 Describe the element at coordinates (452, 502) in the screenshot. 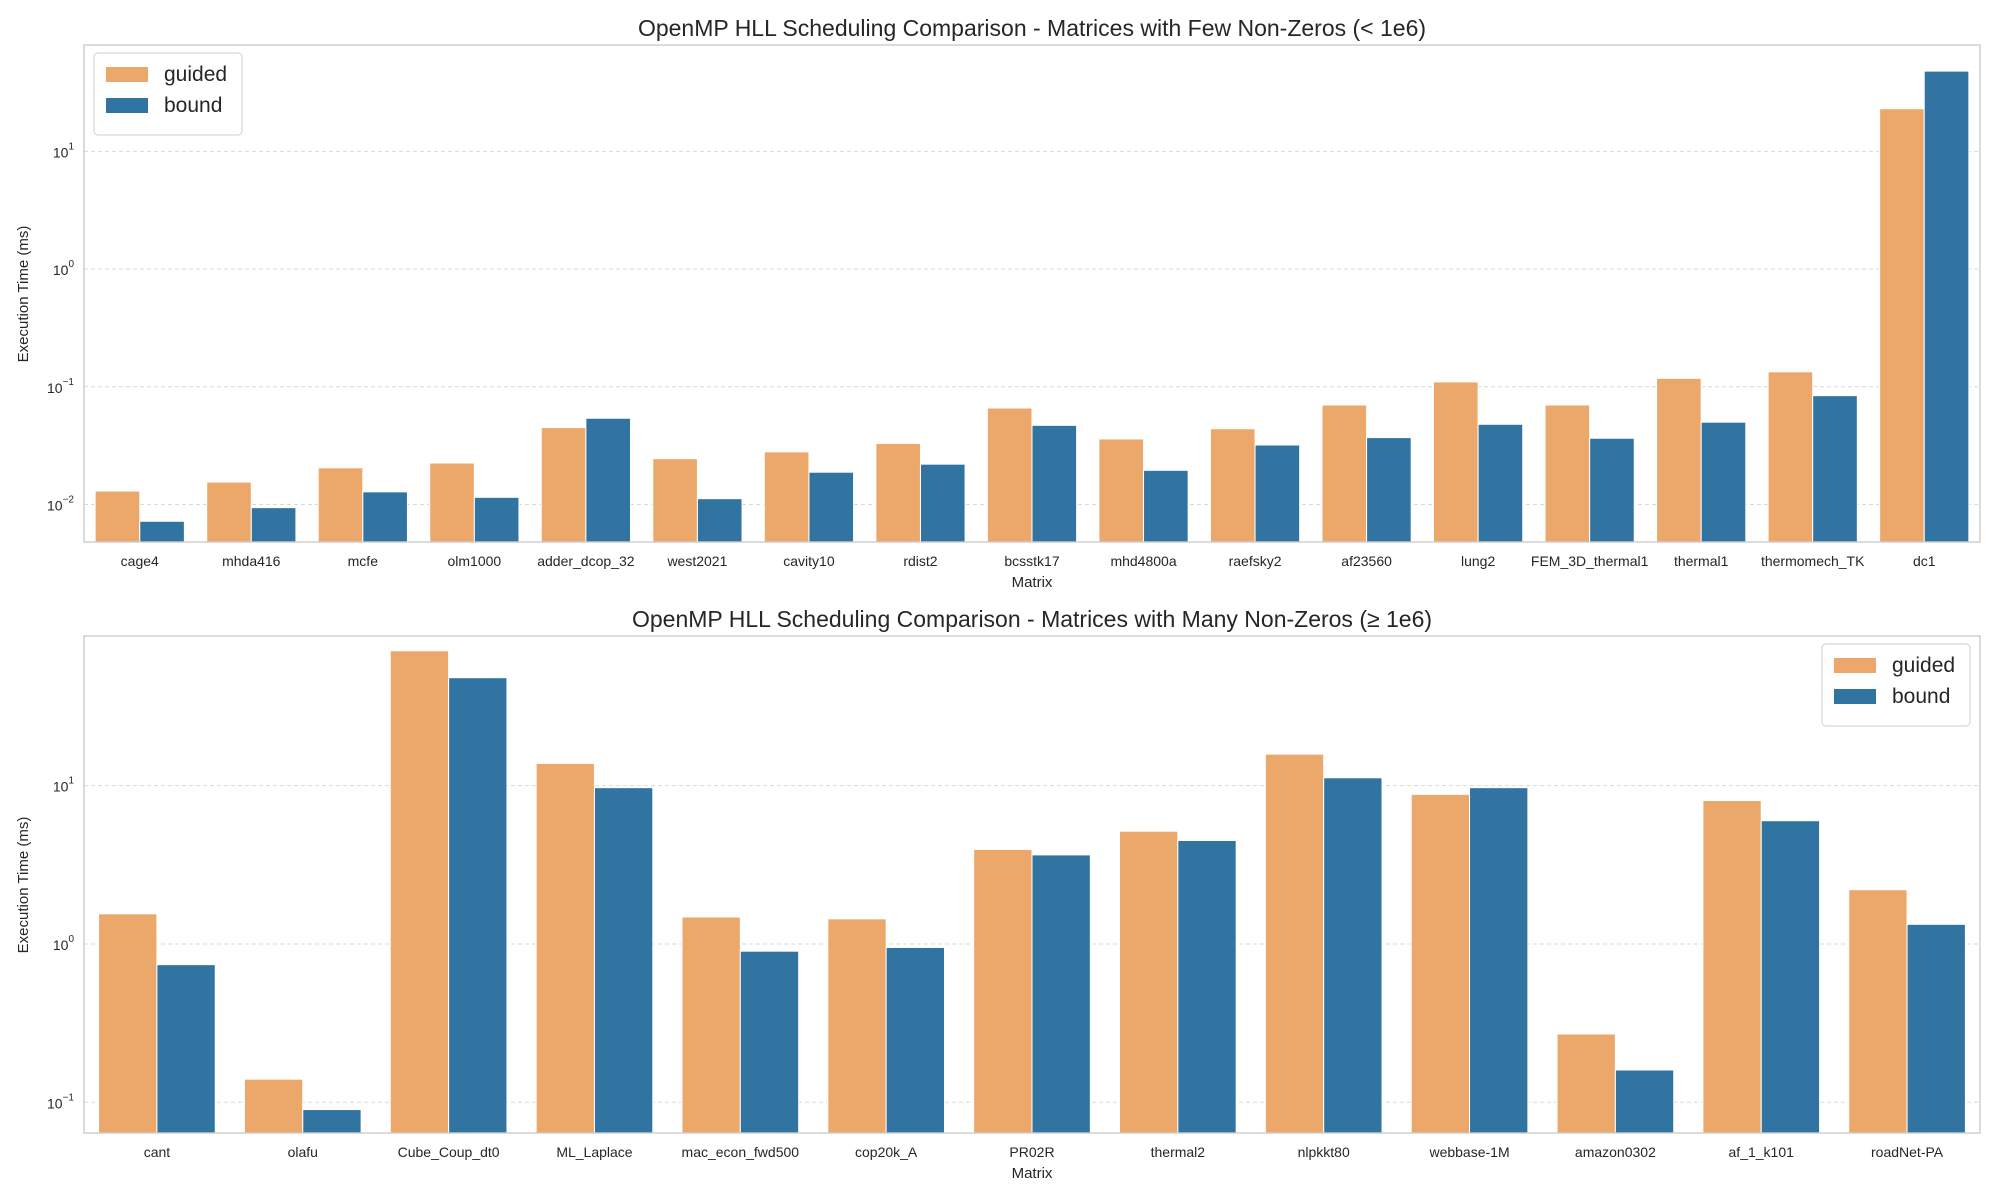

I see `bar-guided-olm1000` at that location.